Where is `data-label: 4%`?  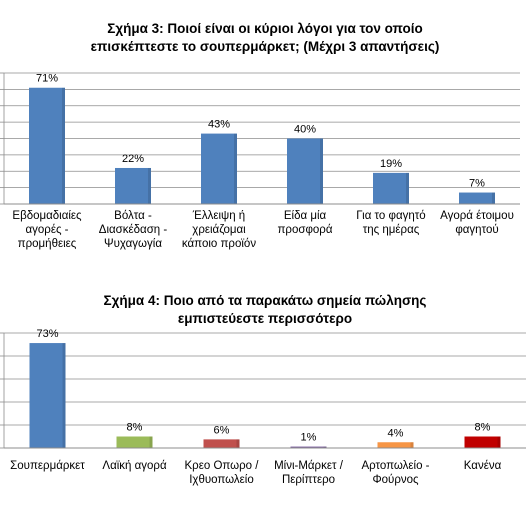
data-label: 4% is located at coordinates (396, 433).